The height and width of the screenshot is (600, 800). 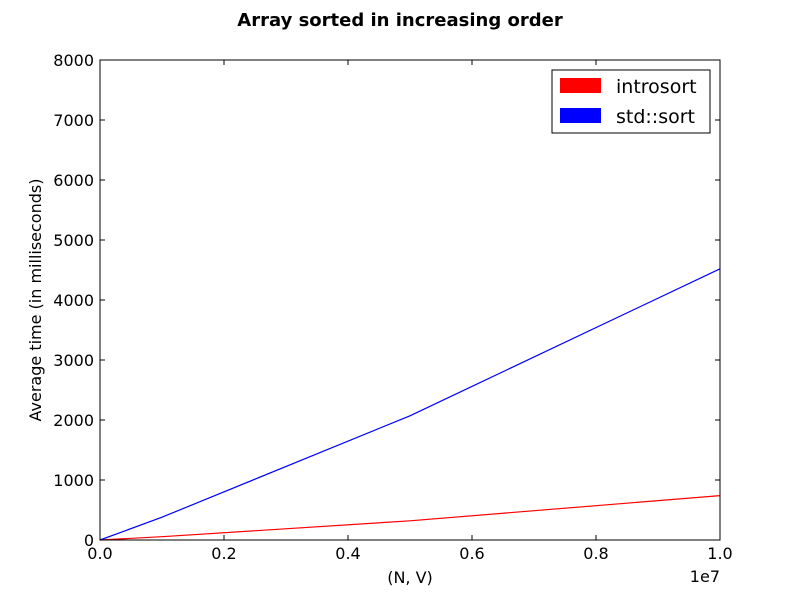 What do you see at coordinates (35, 300) in the screenshot?
I see `y-axis-label: Average time (in milliseconds)` at bounding box center [35, 300].